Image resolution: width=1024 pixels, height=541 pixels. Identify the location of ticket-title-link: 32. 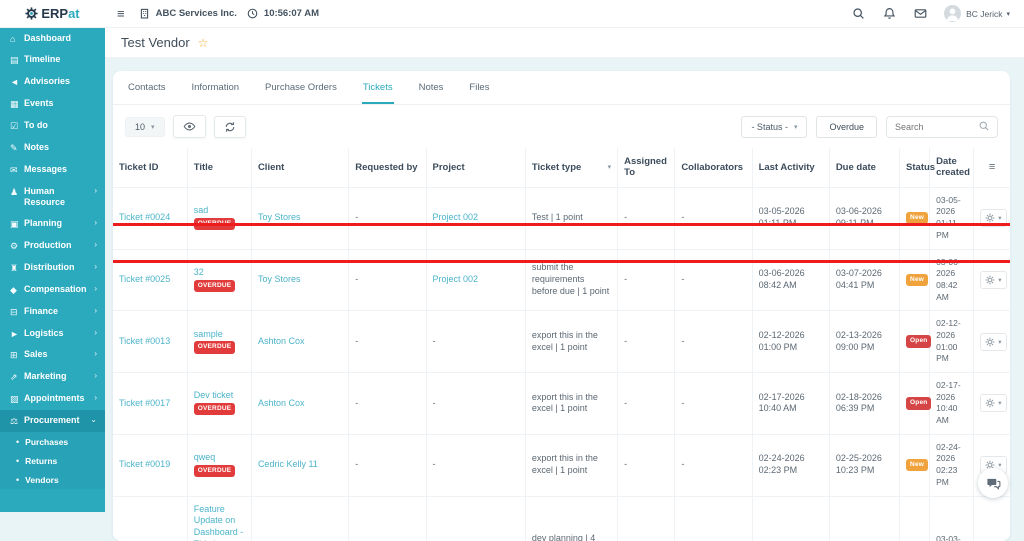
(199, 272).